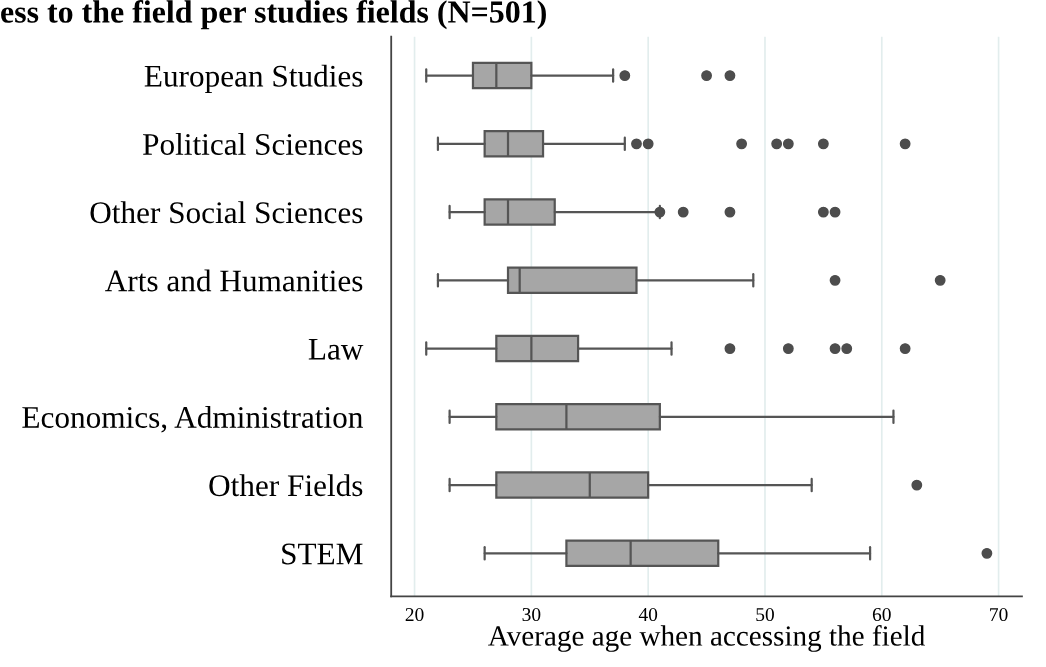  What do you see at coordinates (253, 79) in the screenshot?
I see `y-tick-label: European Studies` at bounding box center [253, 79].